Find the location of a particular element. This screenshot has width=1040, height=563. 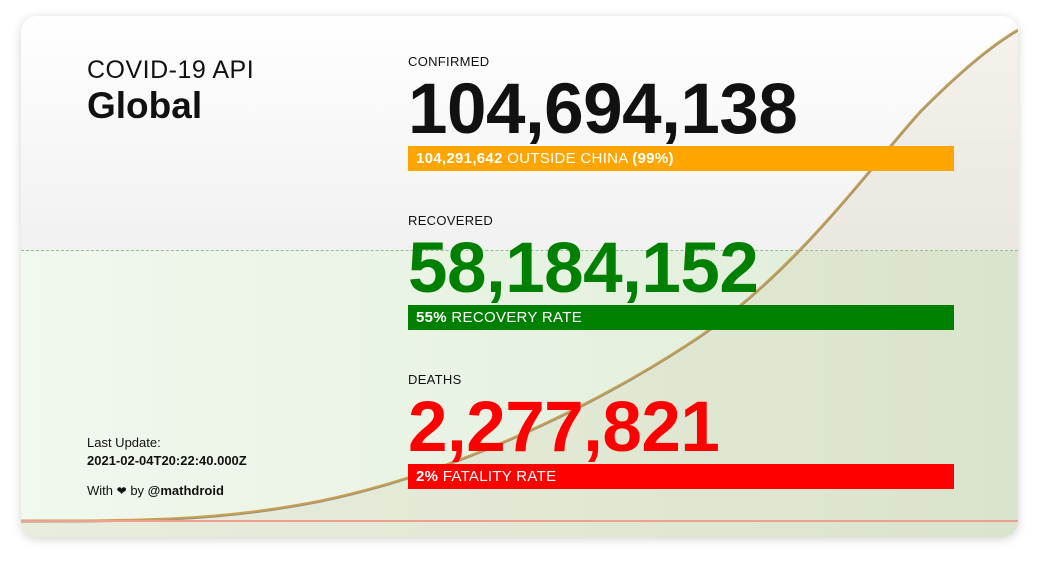

confirmed-value: 104,694,138 is located at coordinates (603, 109).